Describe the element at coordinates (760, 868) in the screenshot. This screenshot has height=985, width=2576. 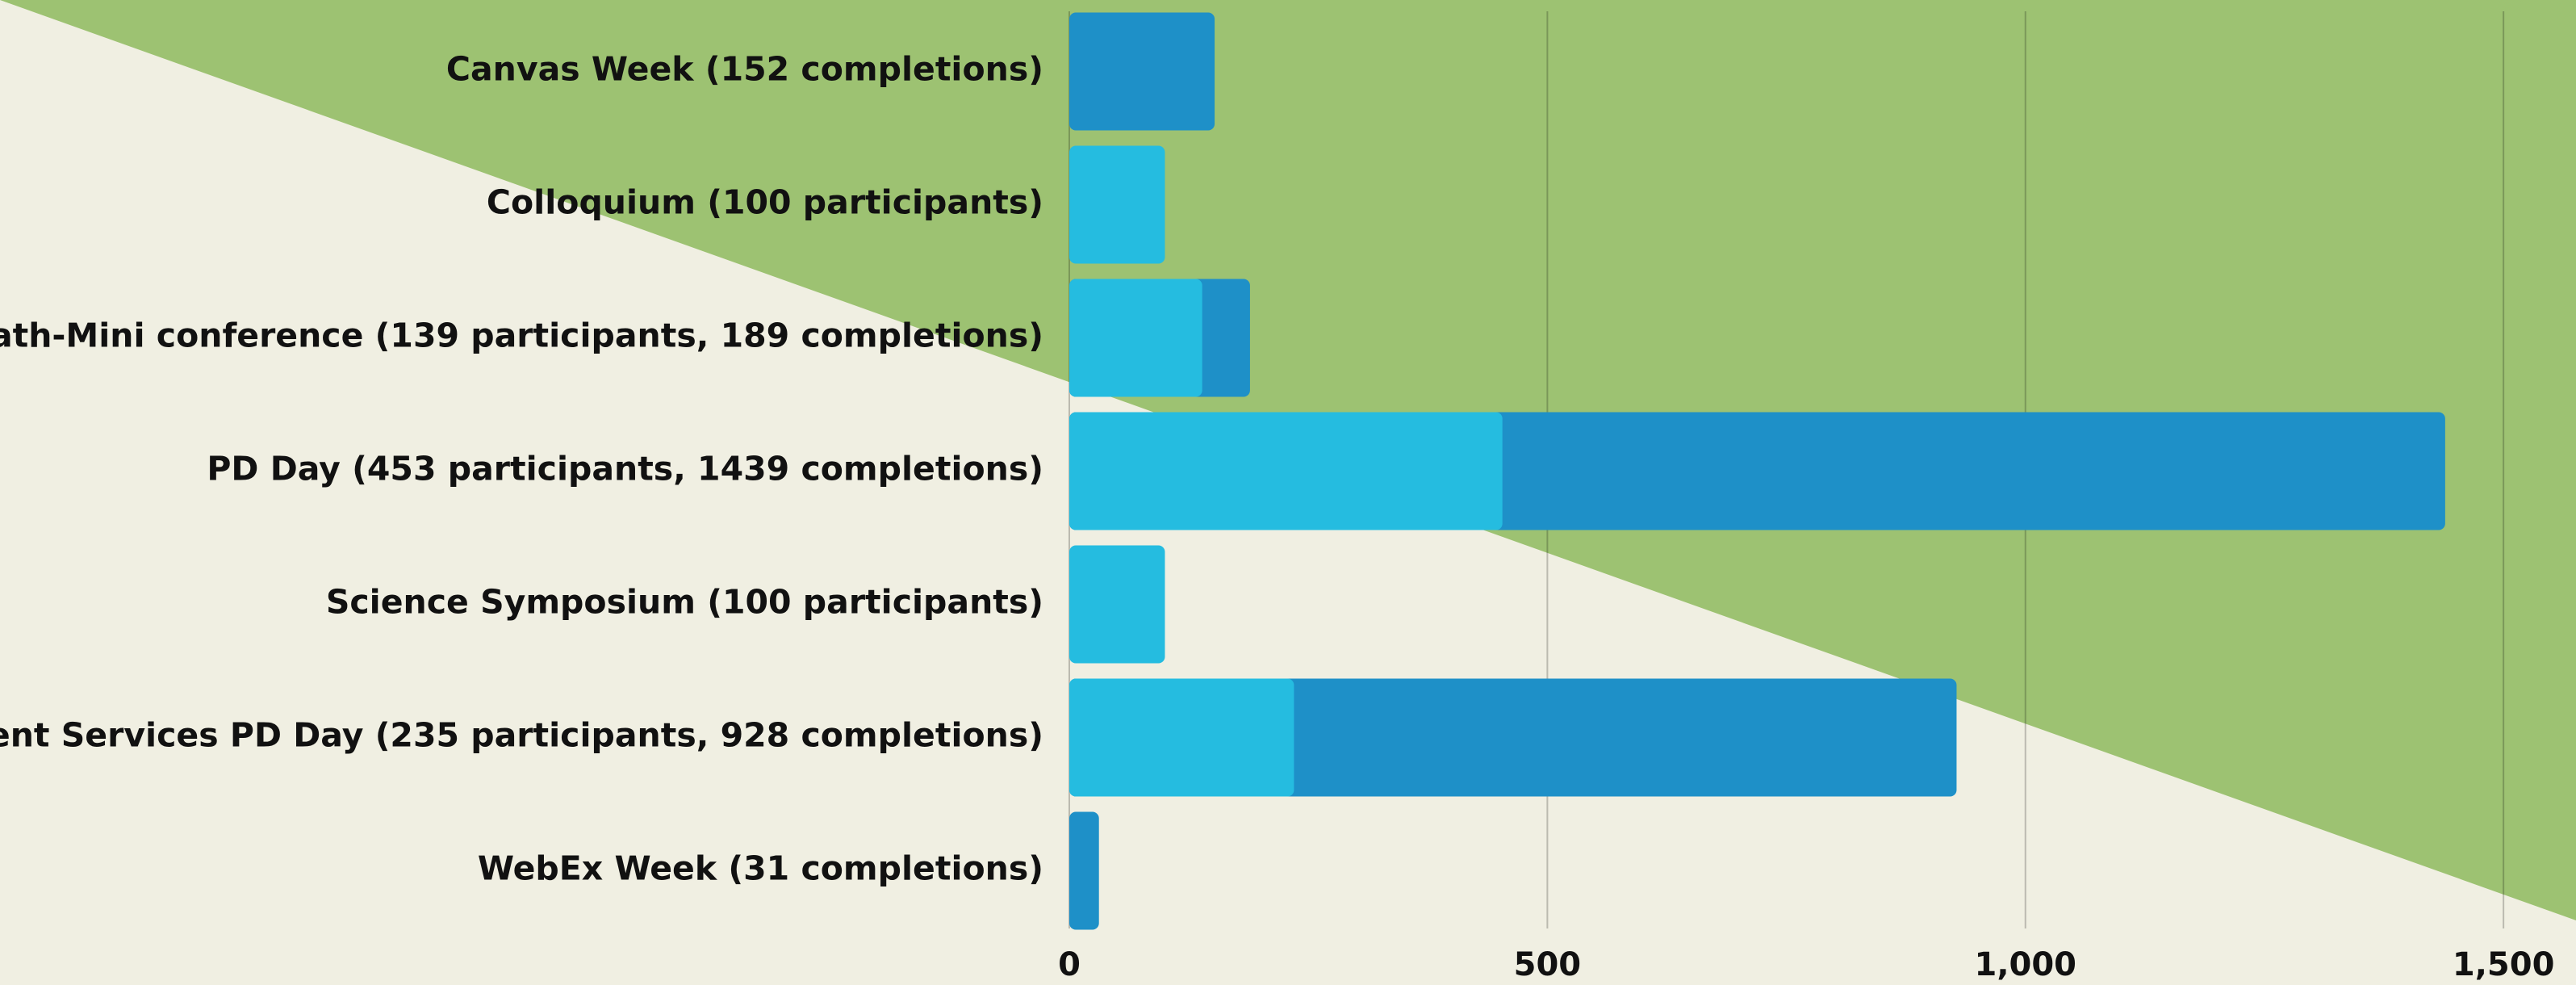
I see `y-tick-label: WebEx Week (31 completions)` at that location.